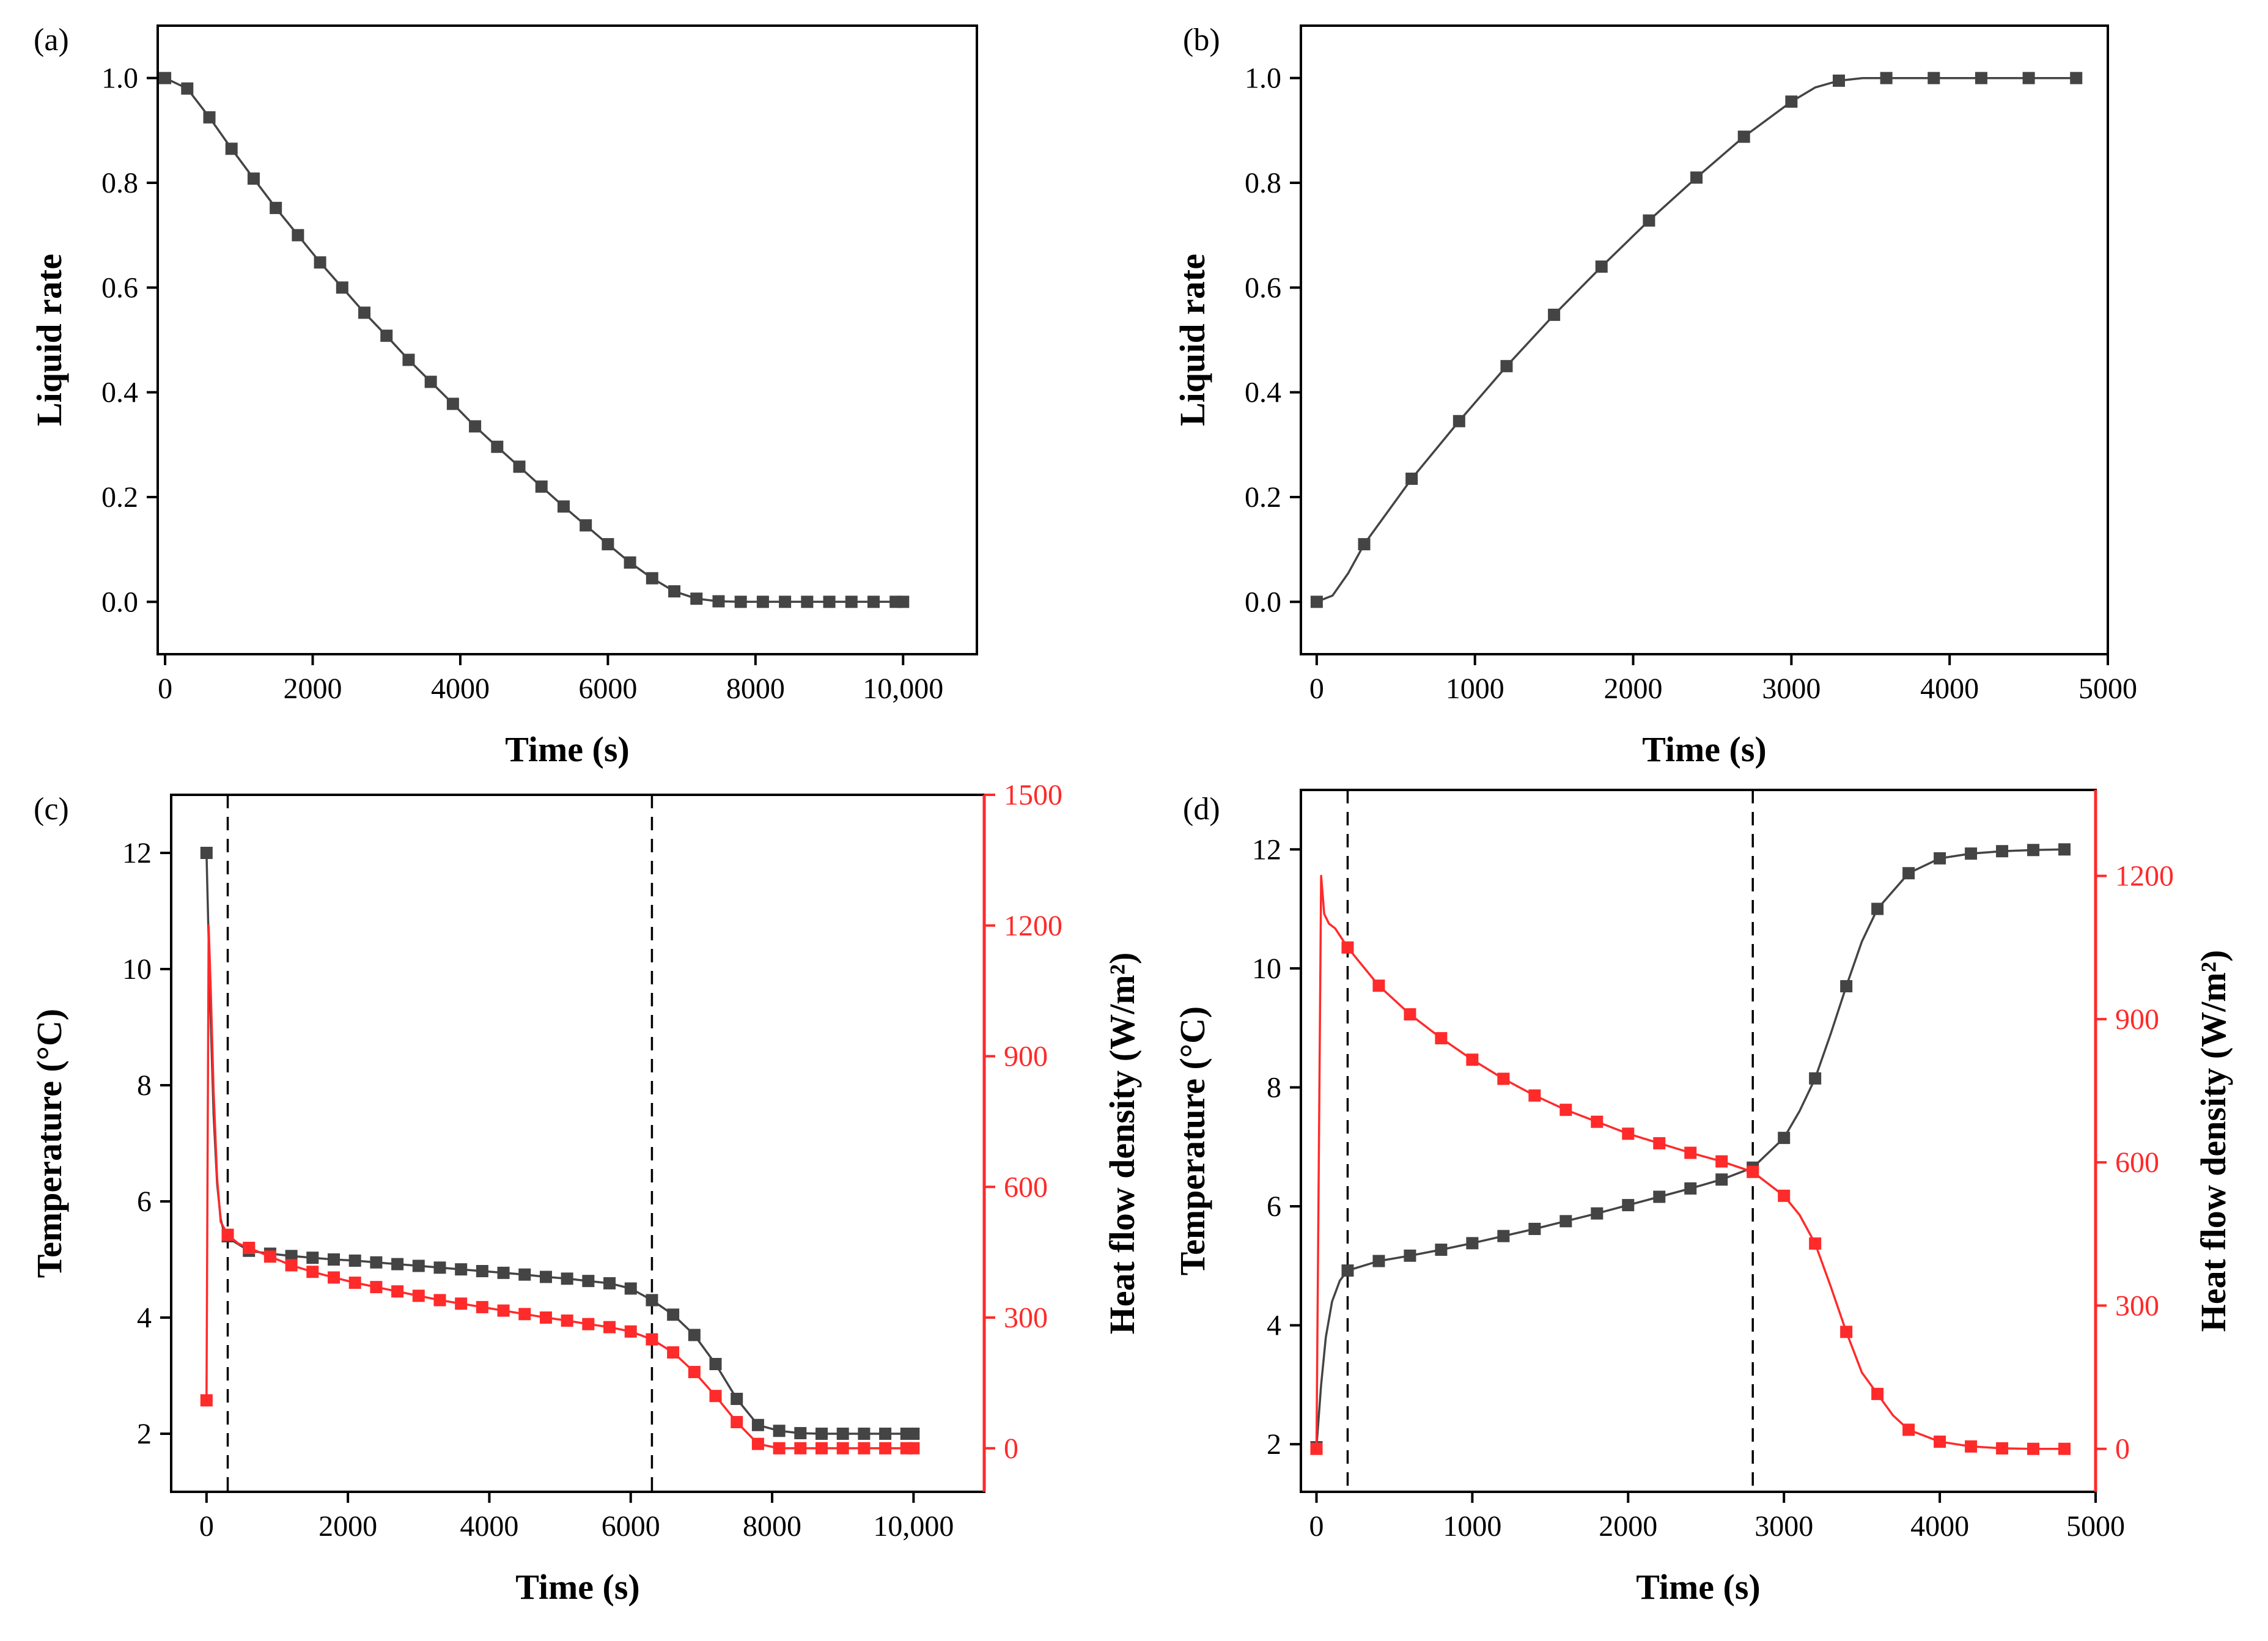 The width and height of the screenshot is (2268, 1641). Describe the element at coordinates (1201, 809) in the screenshot. I see `panel-label: (d)` at that location.